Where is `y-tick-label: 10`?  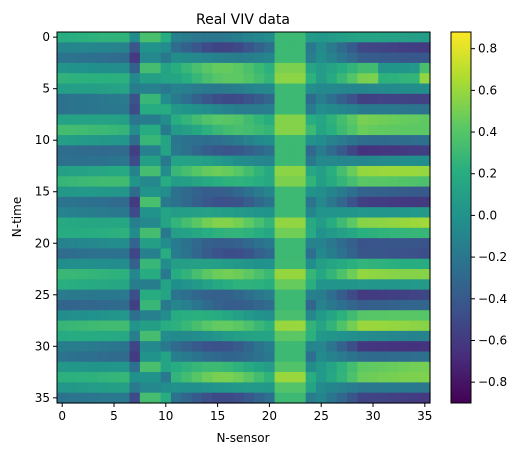 y-tick-label: 10 is located at coordinates (42, 140).